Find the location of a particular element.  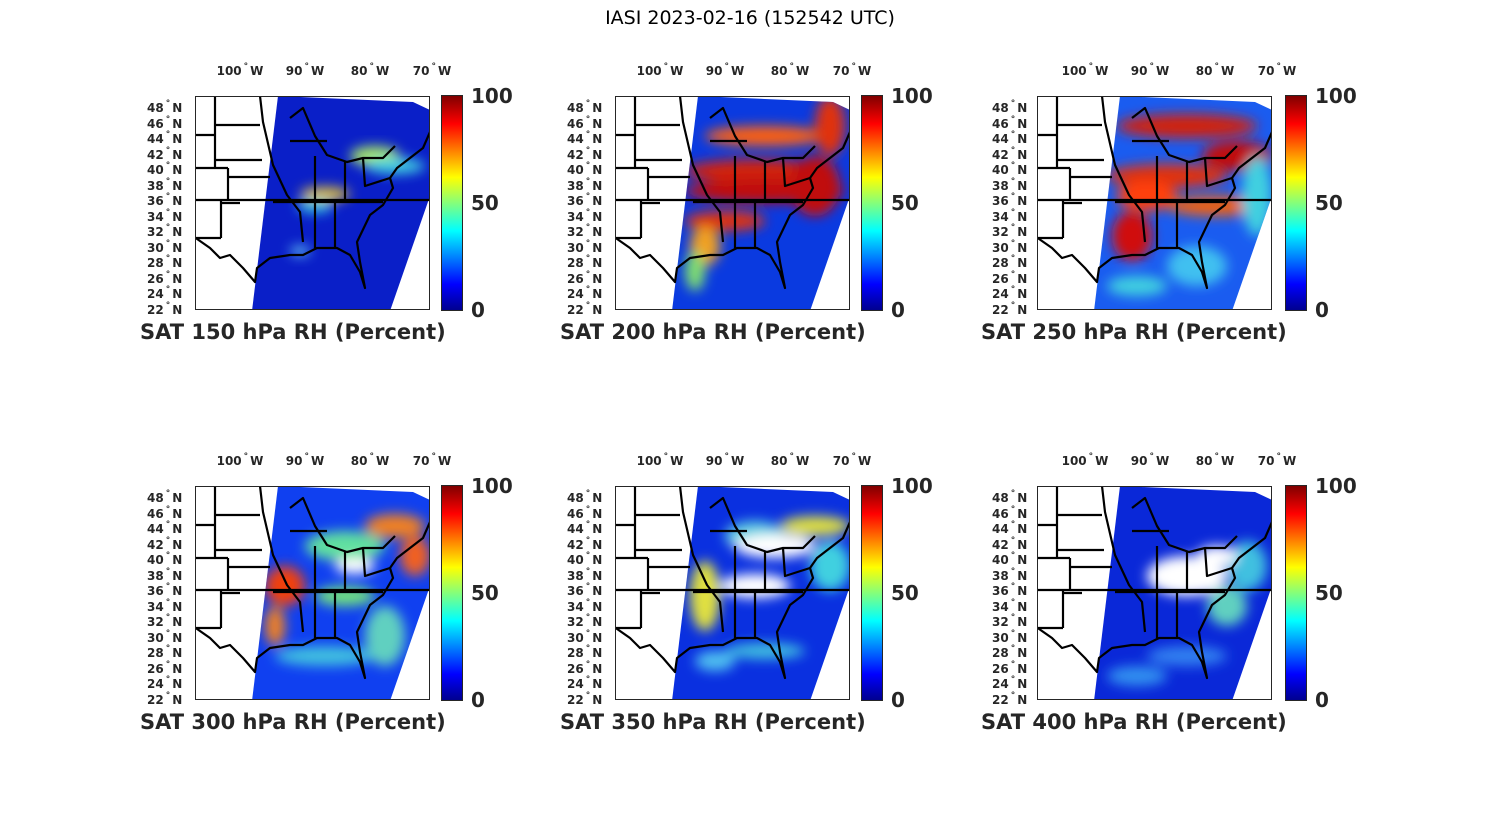

lat-tick-label: 24 ° N is located at coordinates (165, 683).